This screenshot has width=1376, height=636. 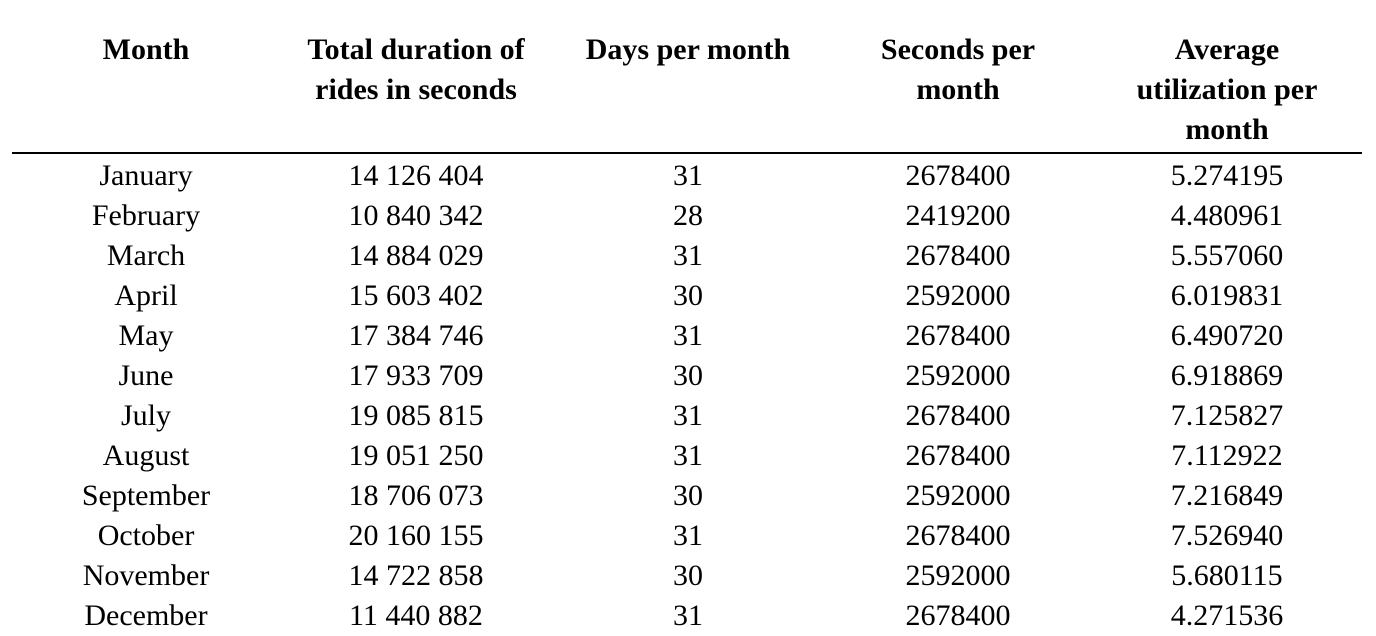 I want to click on total-duration-cell: 14 722 858, so click(x=416, y=575).